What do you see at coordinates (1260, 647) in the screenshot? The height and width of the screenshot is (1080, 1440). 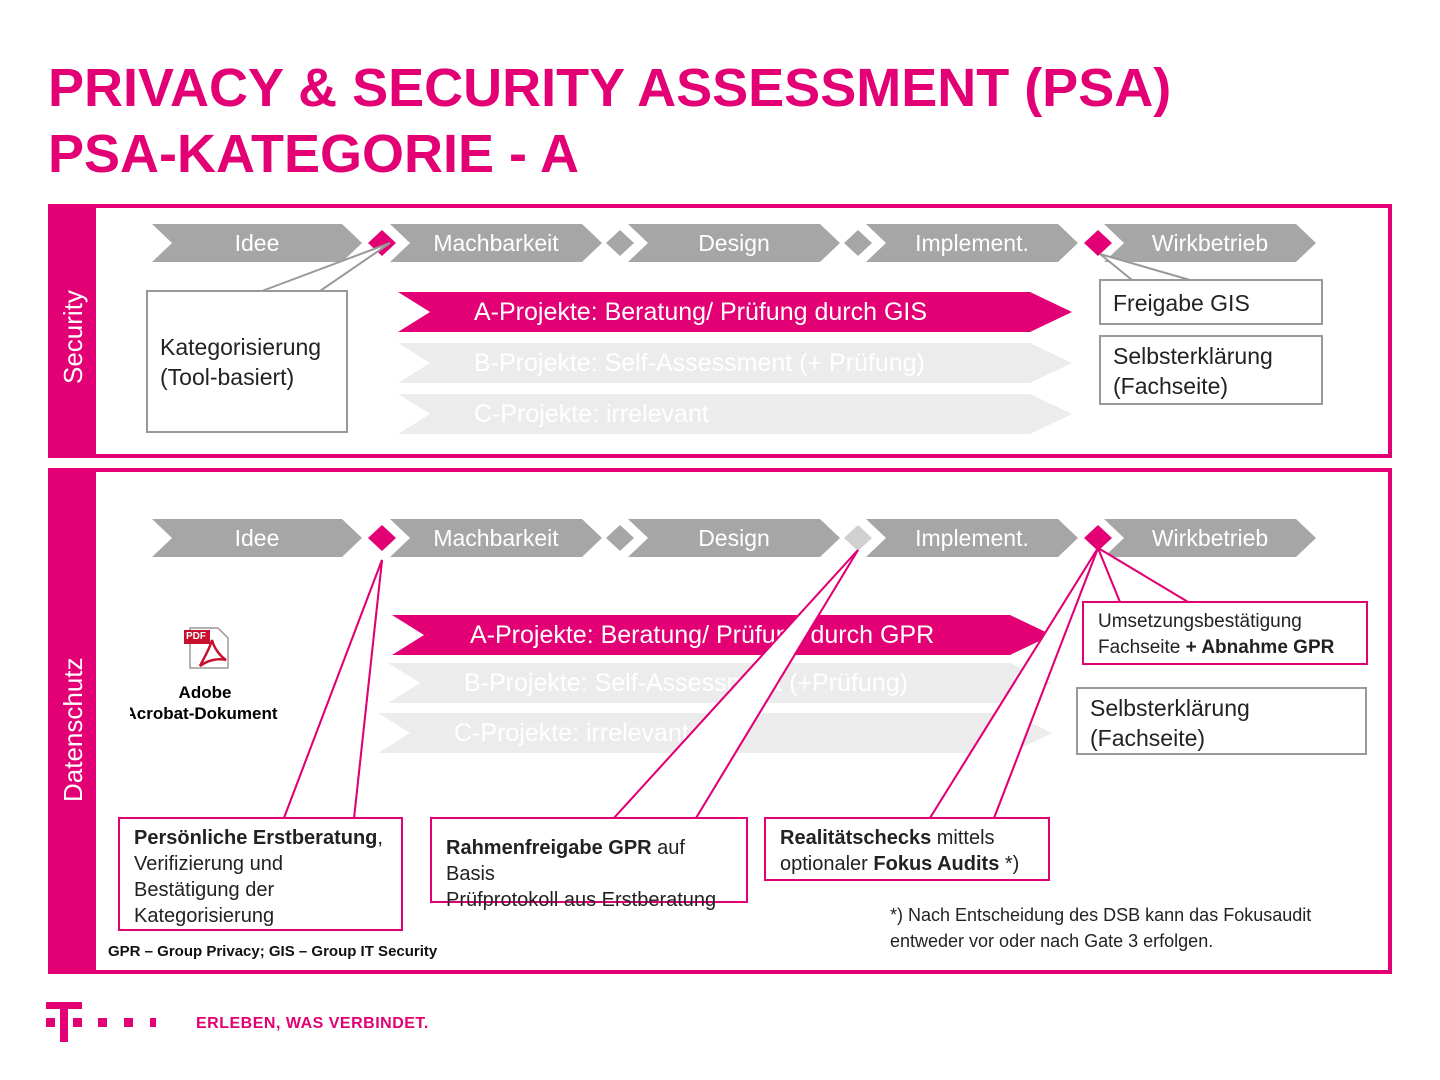 I see `umsetzung-abnahme: + Abnahme GPR` at bounding box center [1260, 647].